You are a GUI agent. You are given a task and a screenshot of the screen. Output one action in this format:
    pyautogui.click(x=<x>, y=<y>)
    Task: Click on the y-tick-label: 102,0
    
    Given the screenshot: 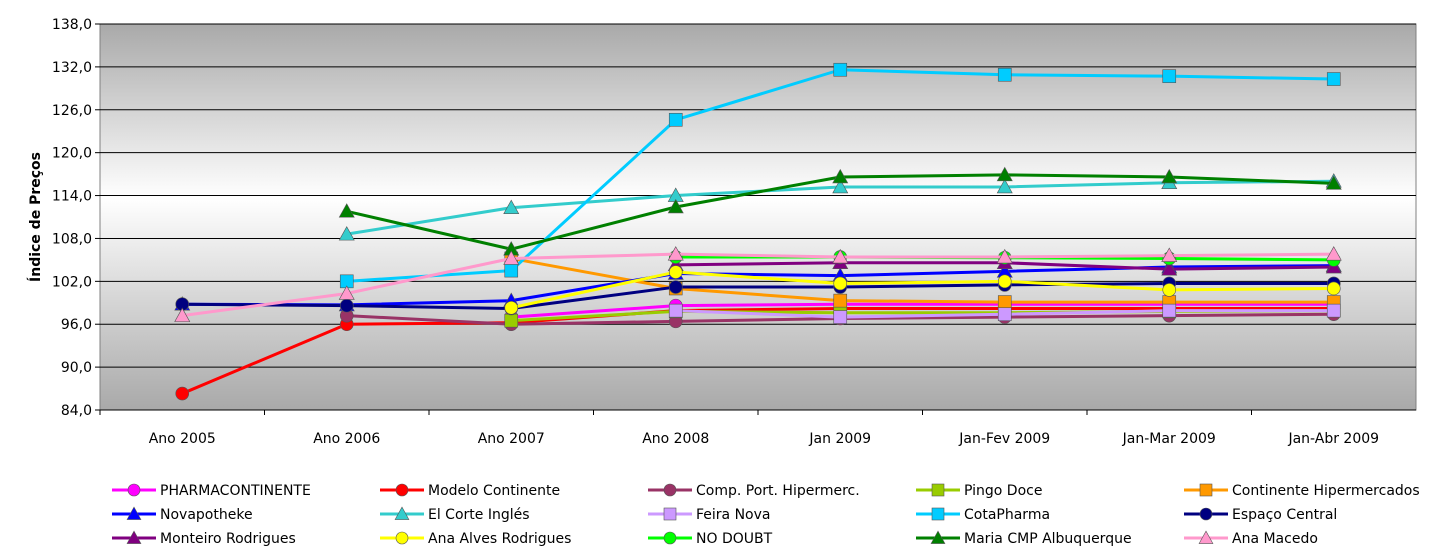 What is the action you would take?
    pyautogui.click(x=72, y=282)
    